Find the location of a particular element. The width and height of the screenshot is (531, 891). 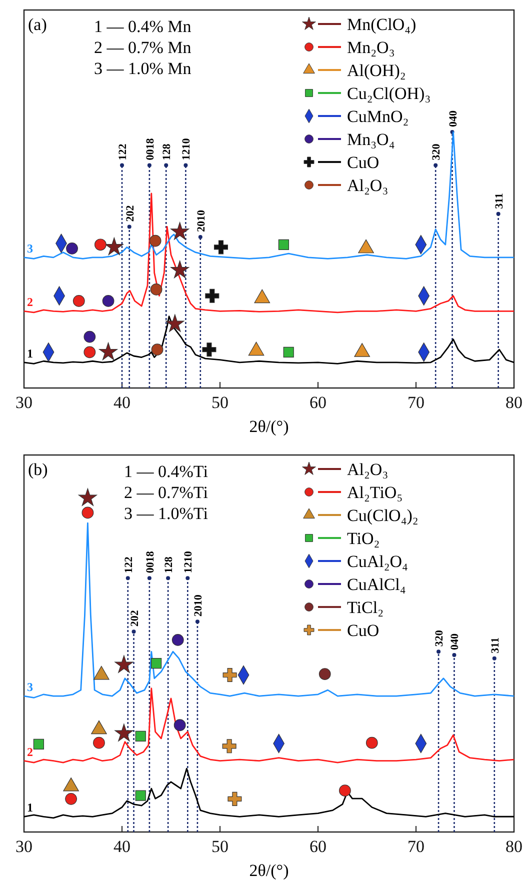

legend-label: Al₂TiO₅ is located at coordinates (375, 492).